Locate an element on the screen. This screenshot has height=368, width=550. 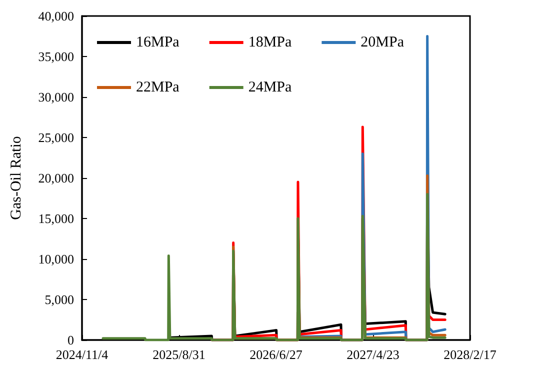
y-tick-label: 15,000 is located at coordinates (56, 218).